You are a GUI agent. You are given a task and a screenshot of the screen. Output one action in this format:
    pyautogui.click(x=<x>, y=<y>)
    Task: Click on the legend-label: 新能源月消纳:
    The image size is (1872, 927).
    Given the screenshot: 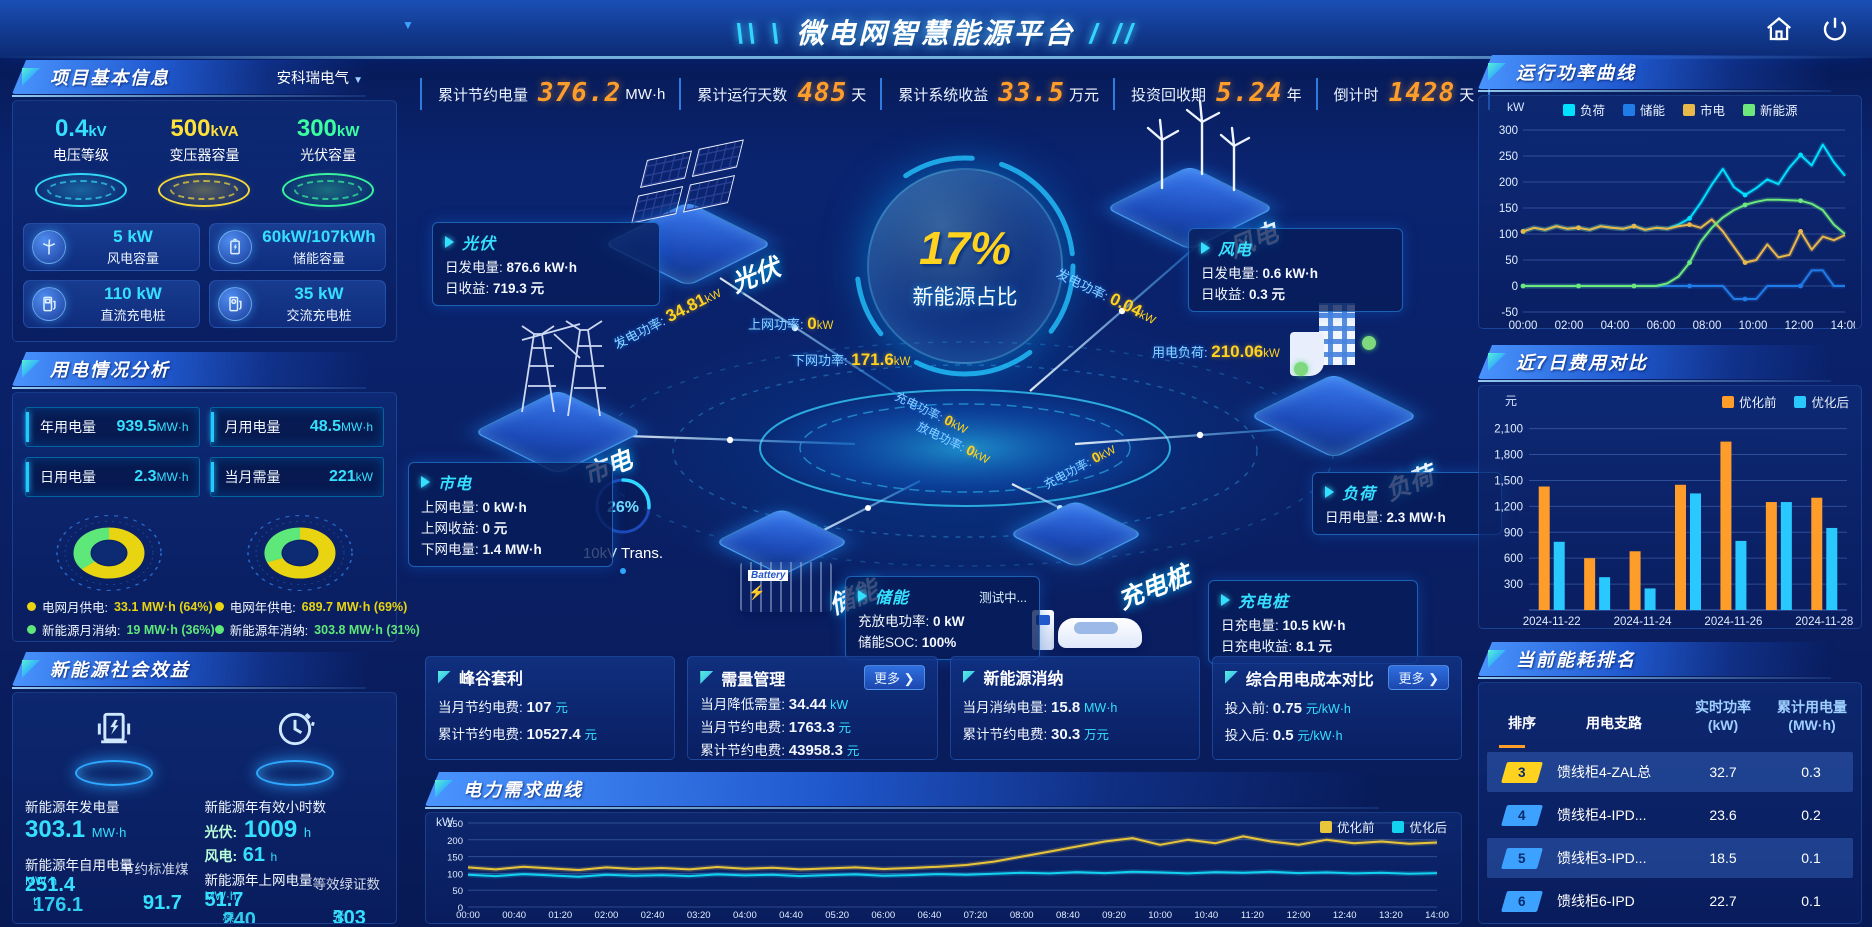 What is the action you would take?
    pyautogui.click(x=81, y=631)
    